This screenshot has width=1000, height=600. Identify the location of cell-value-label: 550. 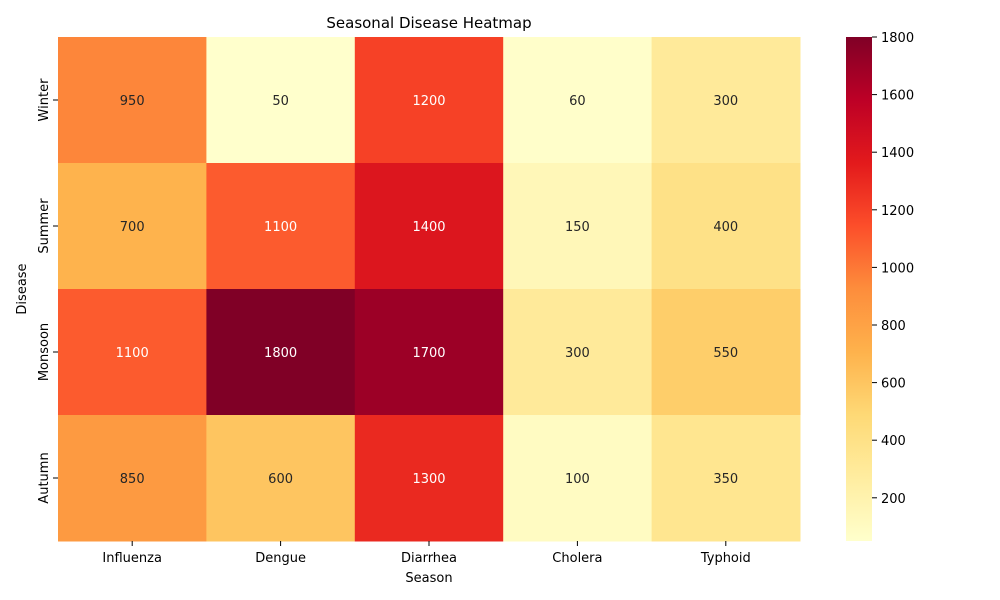
(725, 353).